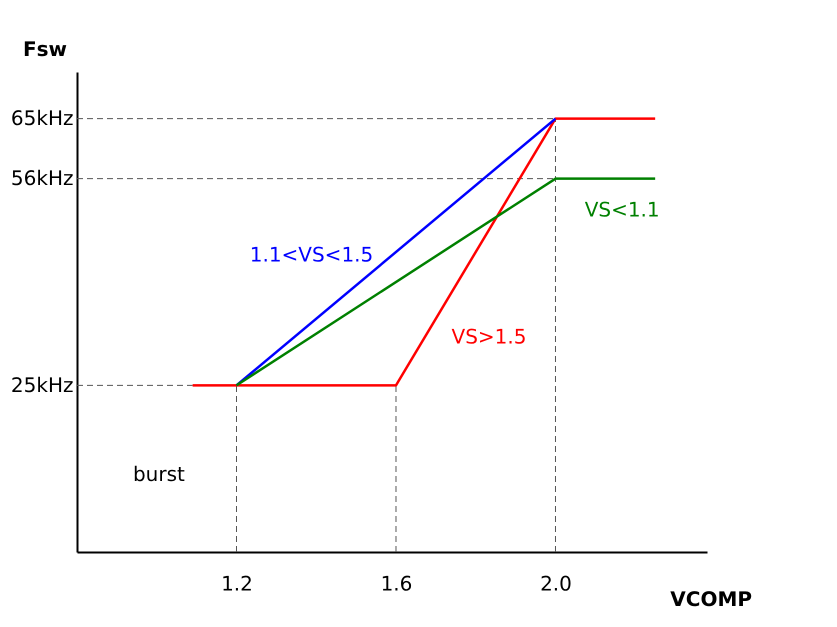 Image resolution: width=837 pixels, height=627 pixels. I want to click on x-tick-label: 1.2, so click(237, 584).